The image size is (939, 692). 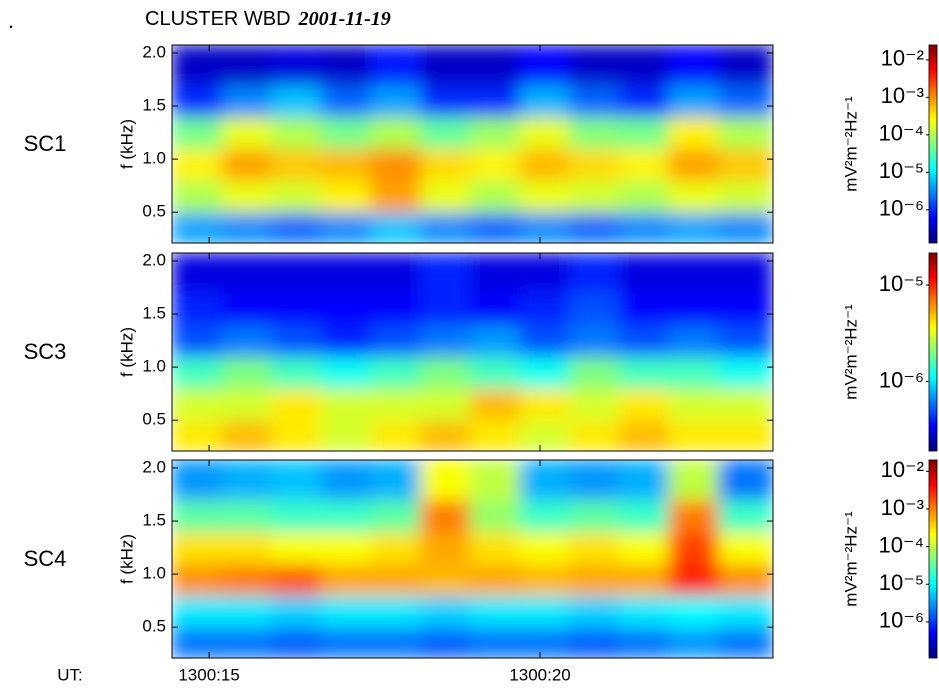 I want to click on colorbar-tick-label: 10⁻⁵, so click(x=901, y=170).